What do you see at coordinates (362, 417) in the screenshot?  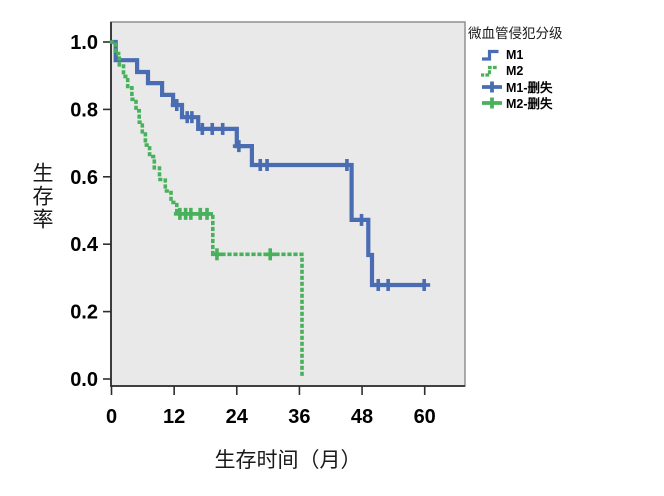 I see `svg-text: 48` at bounding box center [362, 417].